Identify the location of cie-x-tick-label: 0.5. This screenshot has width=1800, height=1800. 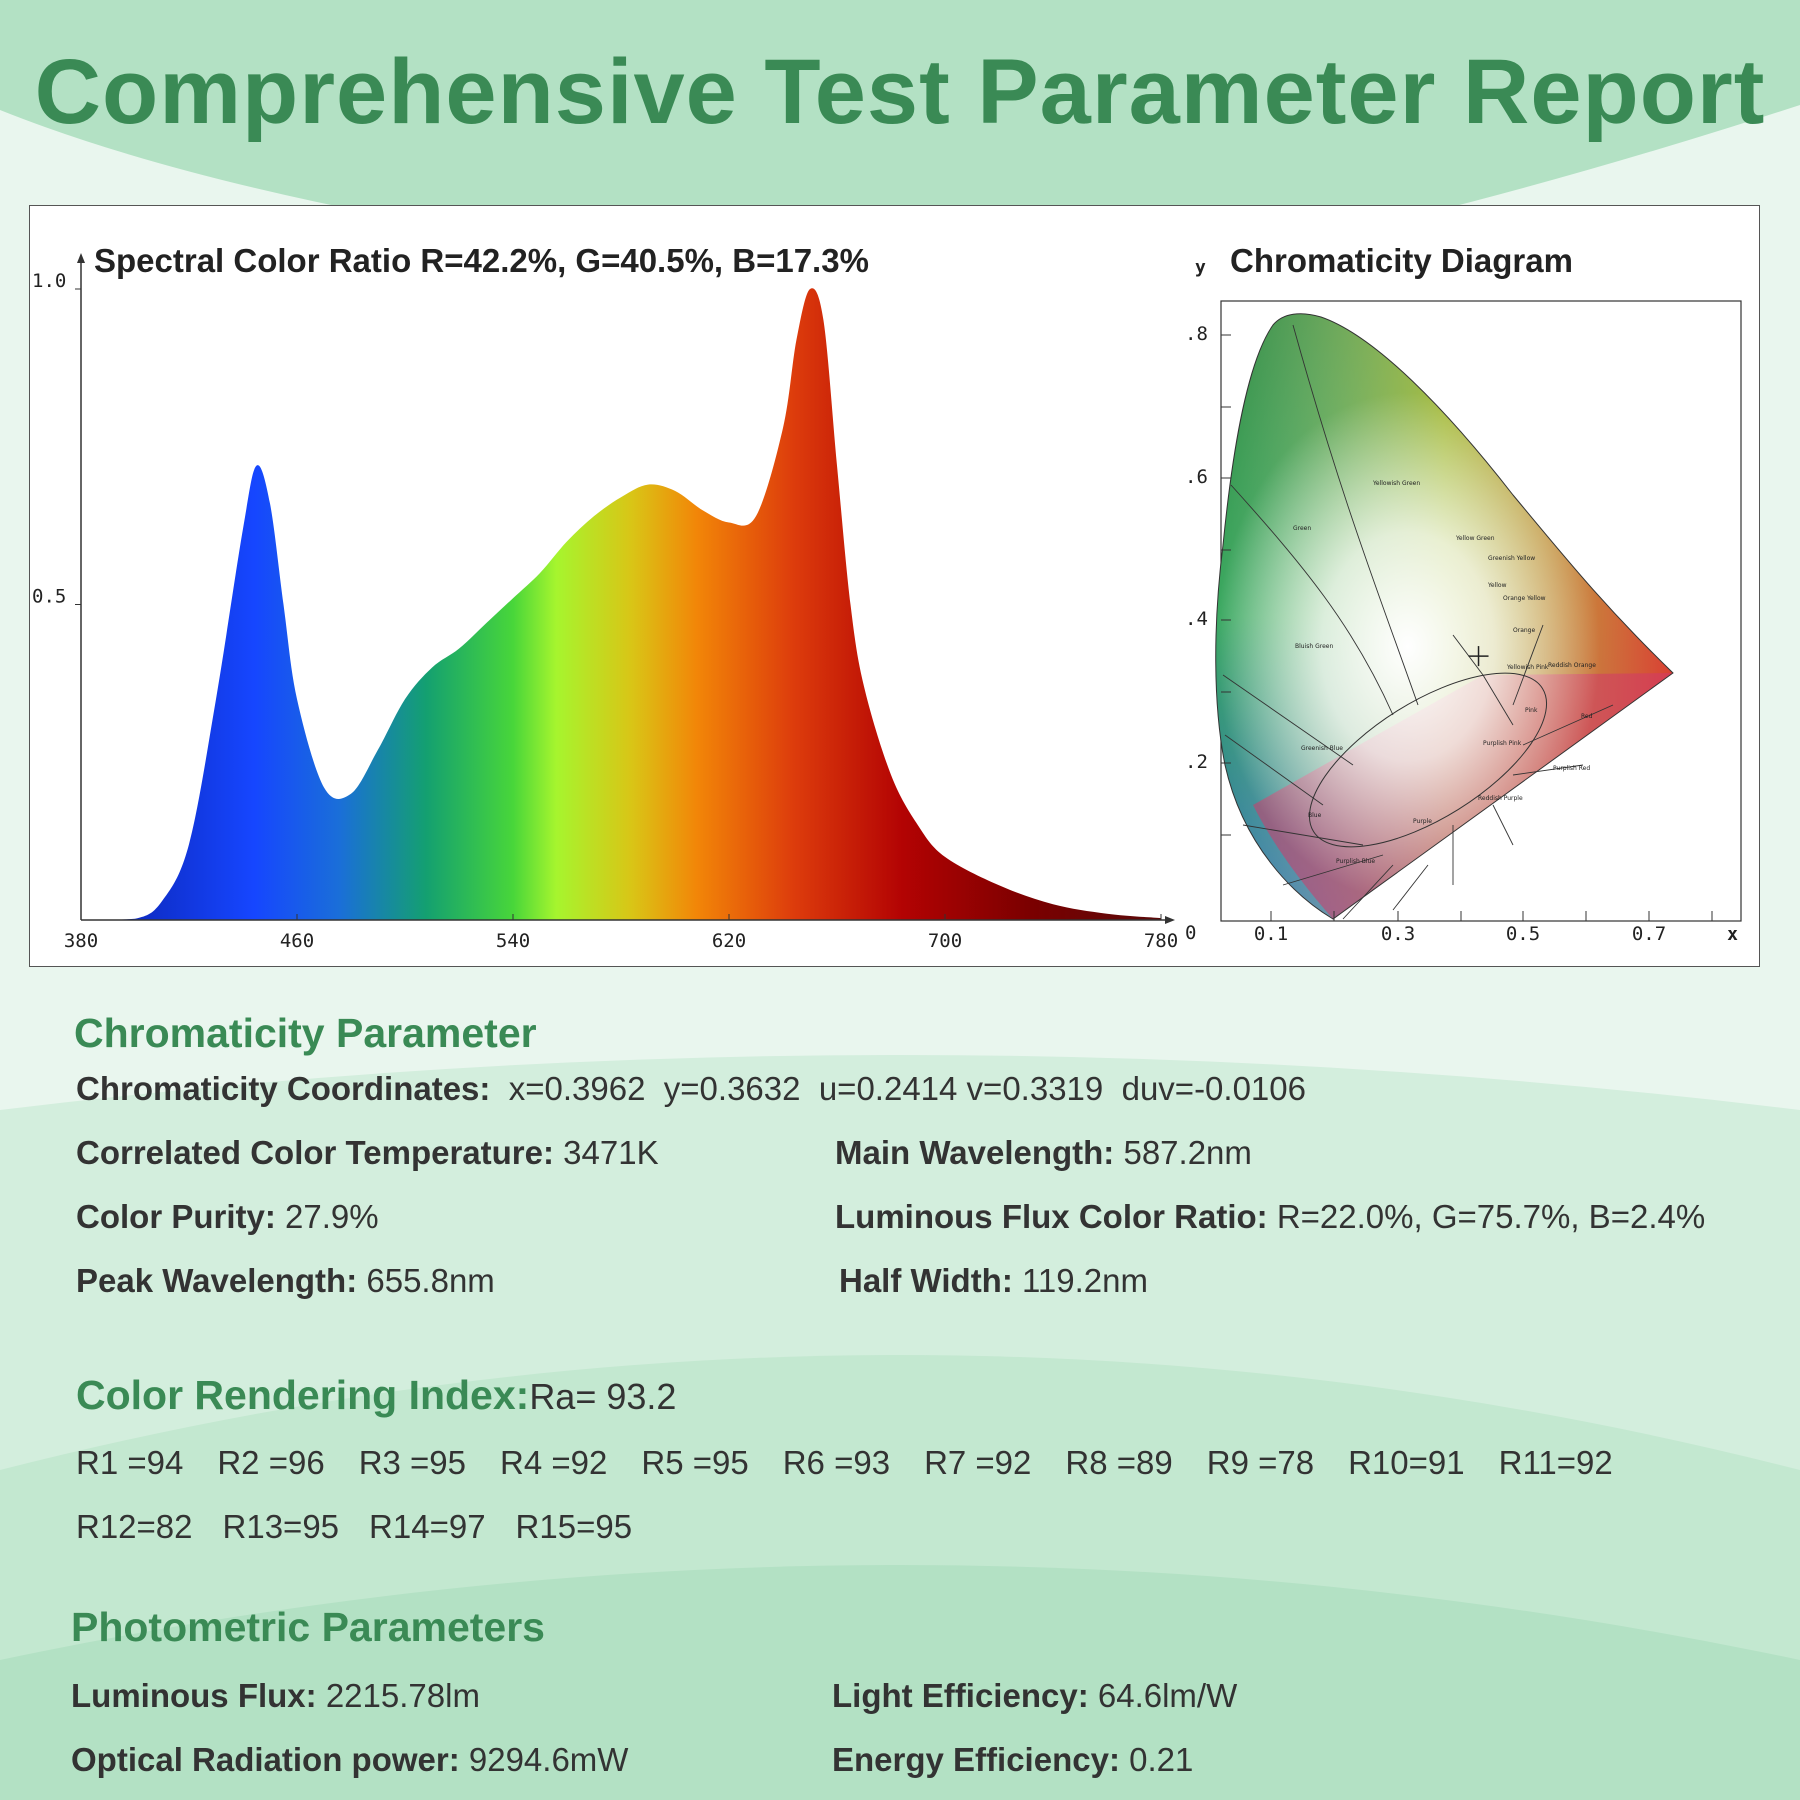
(1523, 934).